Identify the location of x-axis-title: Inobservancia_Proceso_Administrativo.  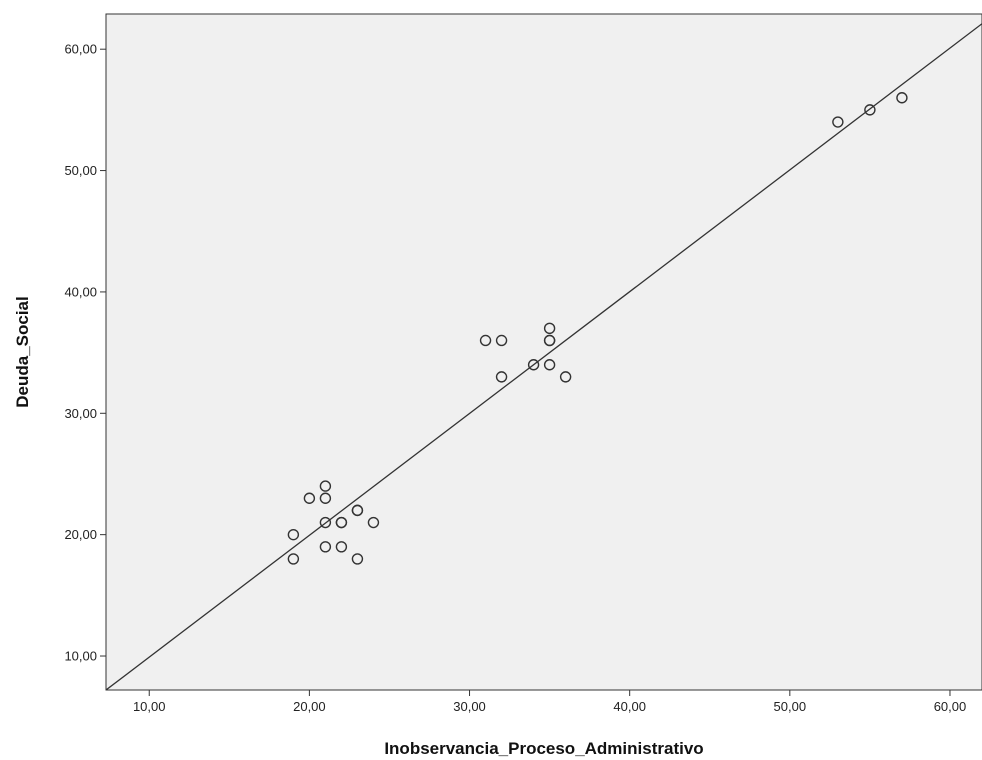
(543, 748).